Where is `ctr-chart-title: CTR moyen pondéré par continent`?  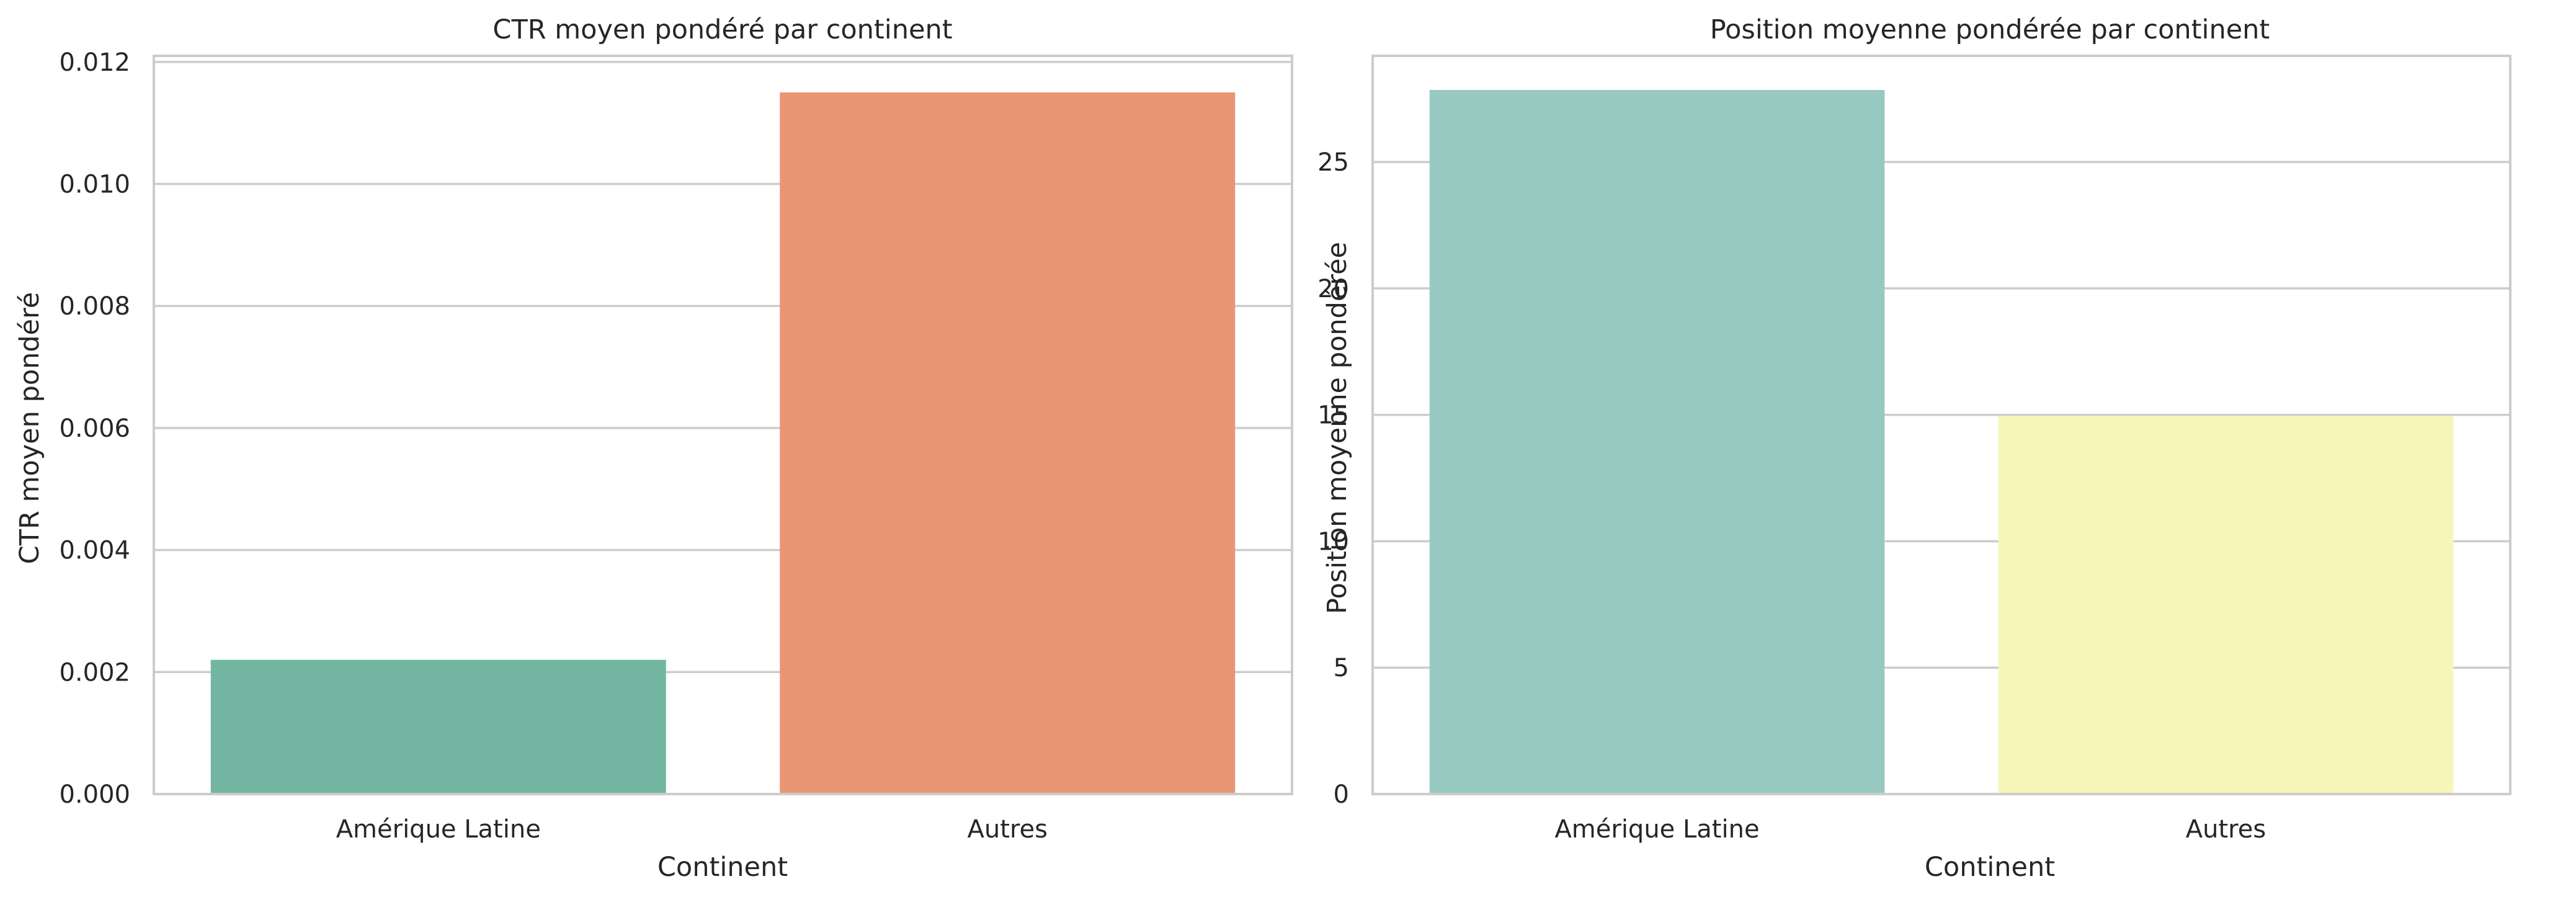
ctr-chart-title: CTR moyen pondéré par continent is located at coordinates (722, 30).